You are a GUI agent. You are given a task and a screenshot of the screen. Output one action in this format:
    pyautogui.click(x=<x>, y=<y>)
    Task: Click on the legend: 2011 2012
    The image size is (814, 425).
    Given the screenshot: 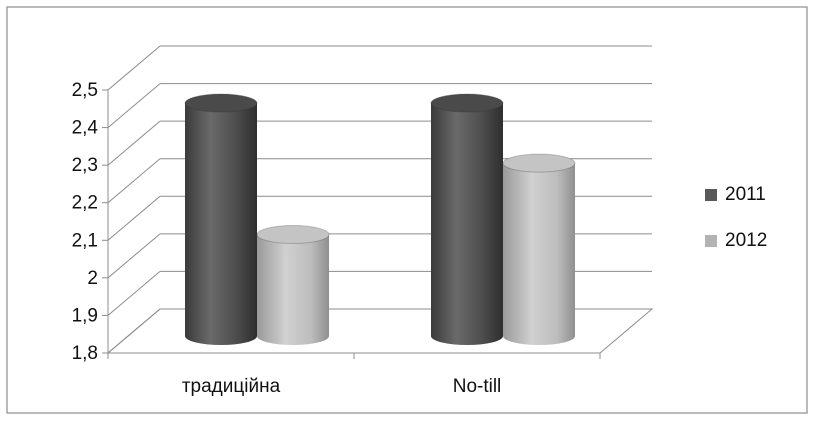 What is the action you would take?
    pyautogui.click(x=736, y=217)
    